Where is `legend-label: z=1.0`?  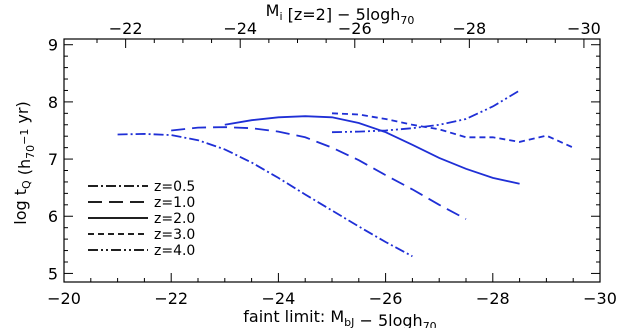
legend-label: z=1.0 is located at coordinates (174, 203).